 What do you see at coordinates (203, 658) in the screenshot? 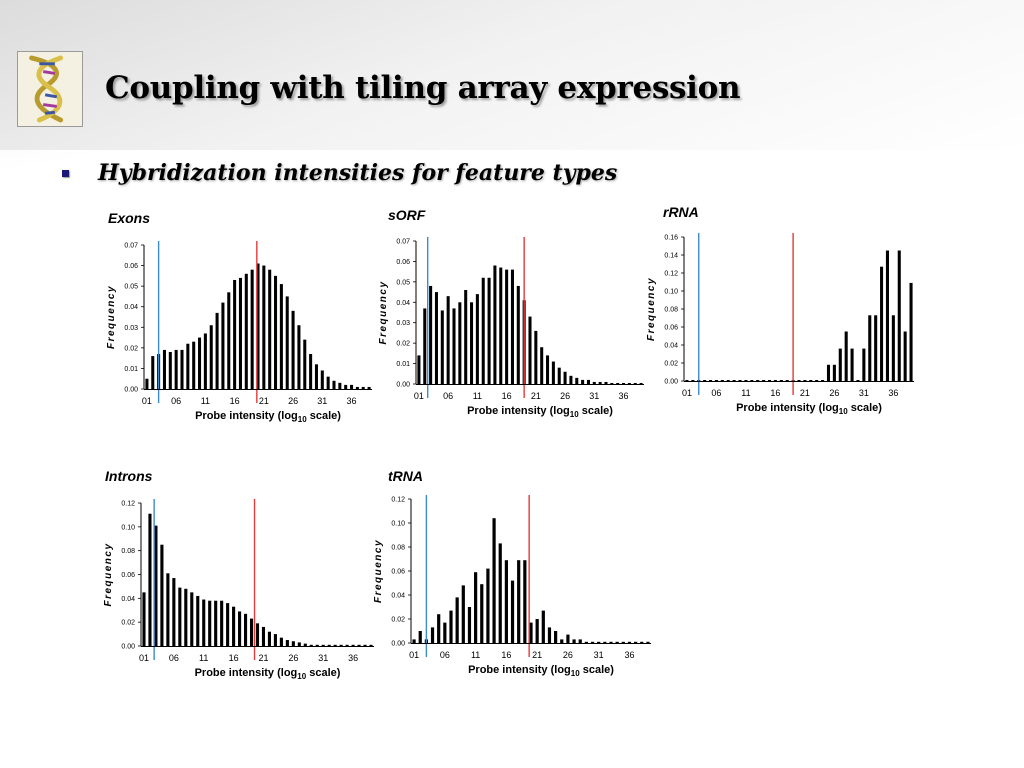
I see `introns-x-tick-label: 11` at bounding box center [203, 658].